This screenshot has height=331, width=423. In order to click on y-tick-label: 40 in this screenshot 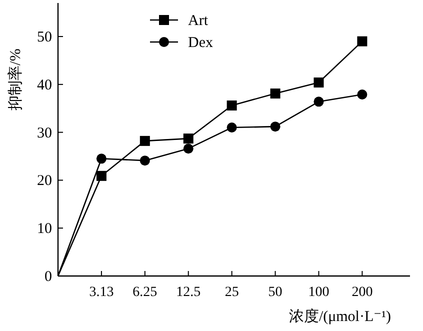, I will do `click(44, 85)`.